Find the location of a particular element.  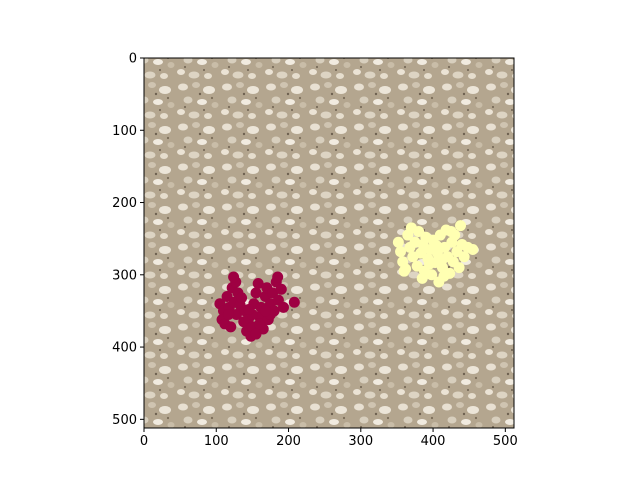

x-tick-label: 200 is located at coordinates (288, 441).